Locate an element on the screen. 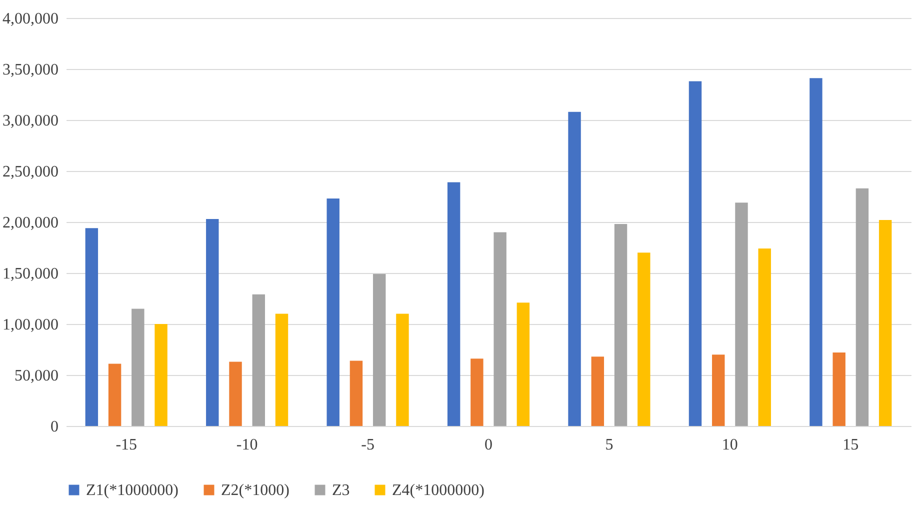 This screenshot has width=914, height=514. x-tick-label: 5 is located at coordinates (609, 445).